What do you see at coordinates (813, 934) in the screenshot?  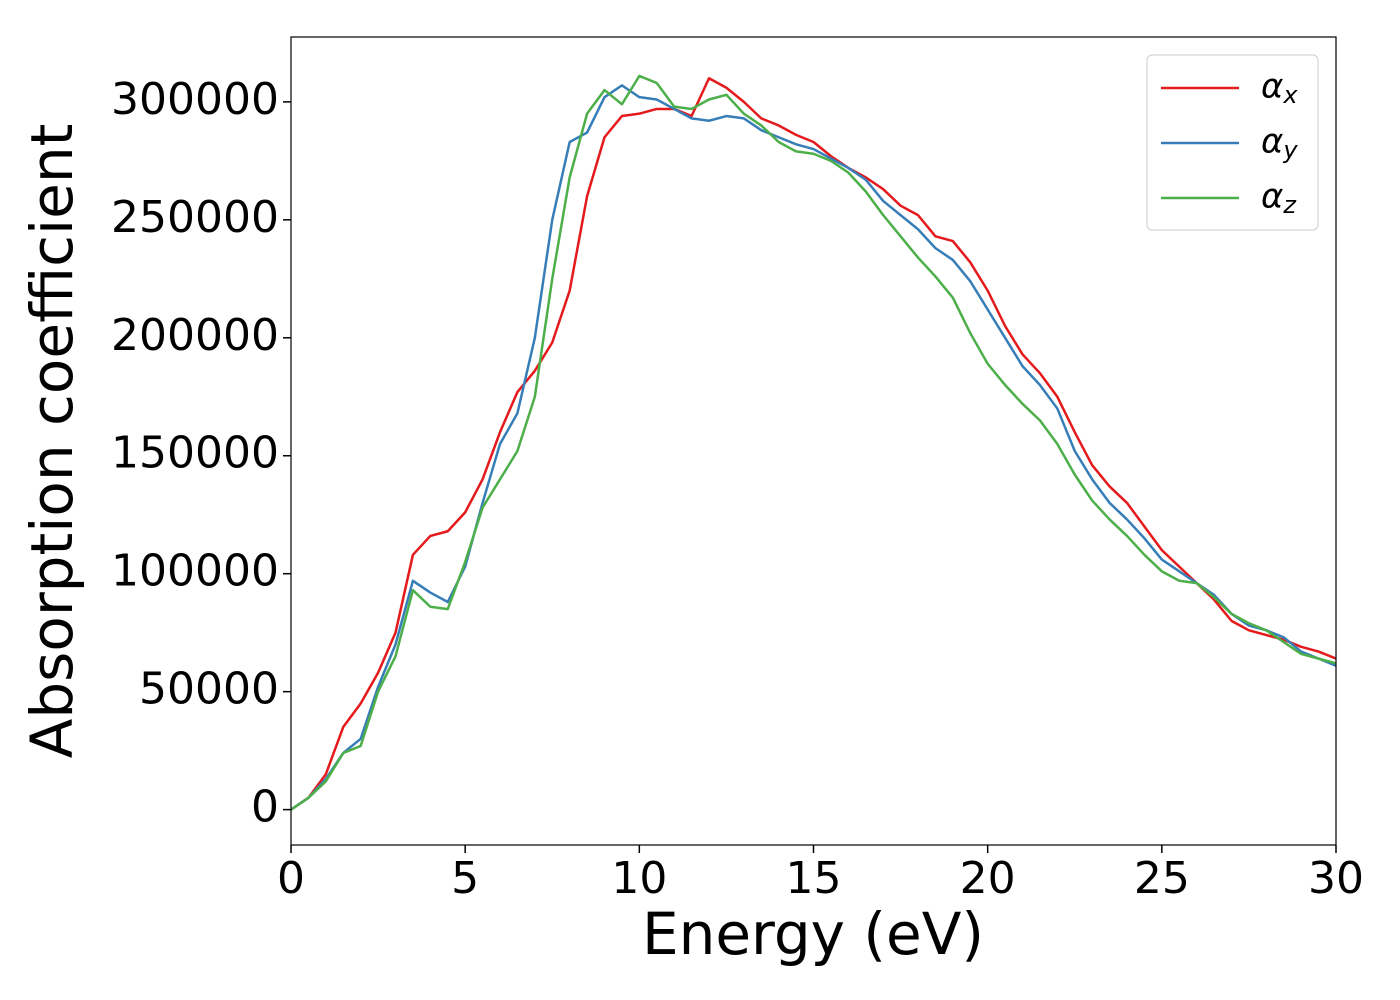 I see `x-axis-label: Energy (eV)` at bounding box center [813, 934].